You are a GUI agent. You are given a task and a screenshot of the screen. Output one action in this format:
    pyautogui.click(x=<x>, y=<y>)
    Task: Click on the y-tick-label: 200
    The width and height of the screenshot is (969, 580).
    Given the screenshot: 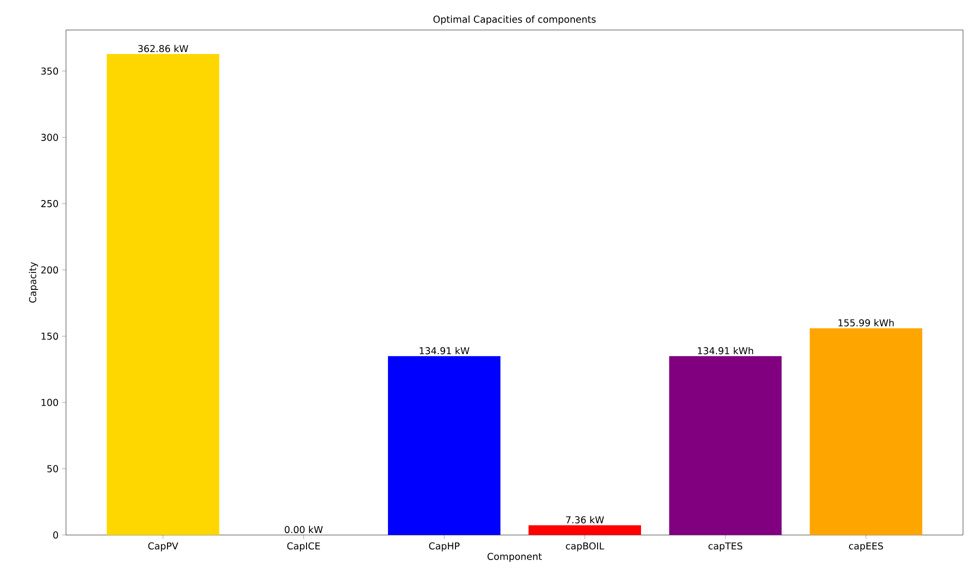 What is the action you would take?
    pyautogui.click(x=49, y=270)
    